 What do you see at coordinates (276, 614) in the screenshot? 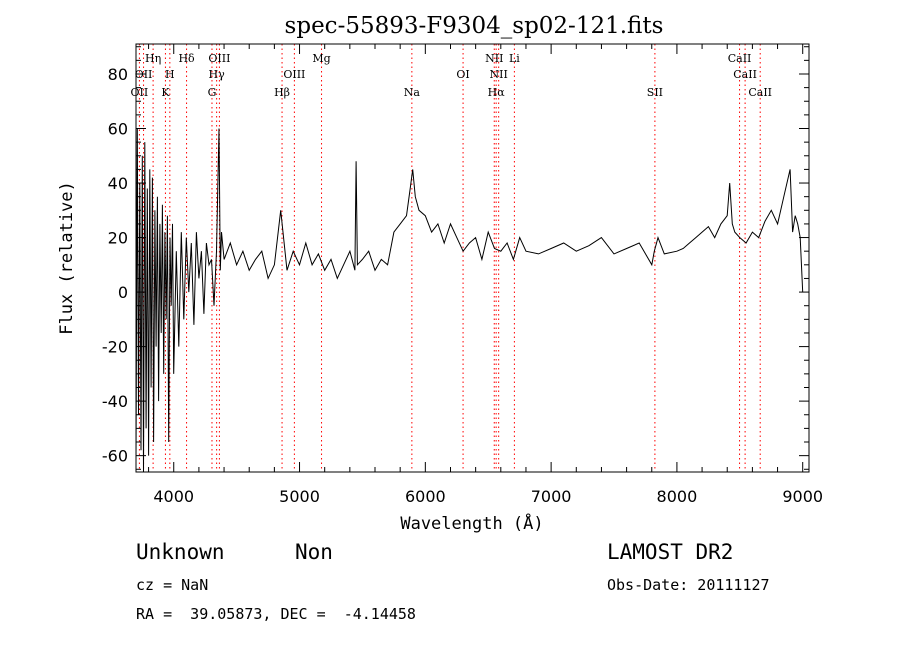
I see `coordinates-label: RA = 39.05873, DEC = -4.14458` at bounding box center [276, 614].